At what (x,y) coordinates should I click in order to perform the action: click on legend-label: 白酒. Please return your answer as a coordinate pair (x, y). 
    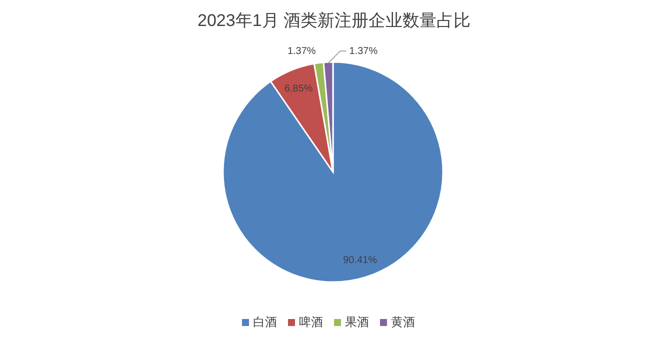
    Looking at the image, I should click on (265, 322).